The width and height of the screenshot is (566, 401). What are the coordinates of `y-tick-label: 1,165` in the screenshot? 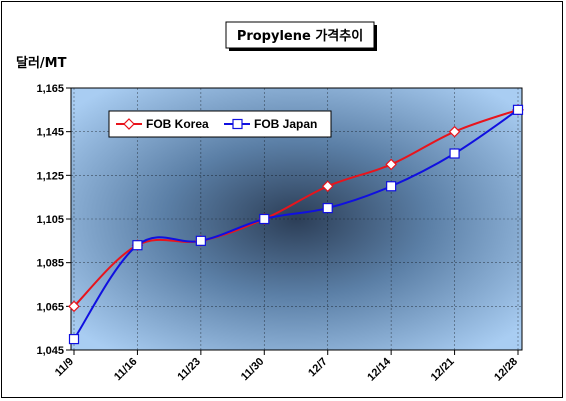 It's located at (50, 89).